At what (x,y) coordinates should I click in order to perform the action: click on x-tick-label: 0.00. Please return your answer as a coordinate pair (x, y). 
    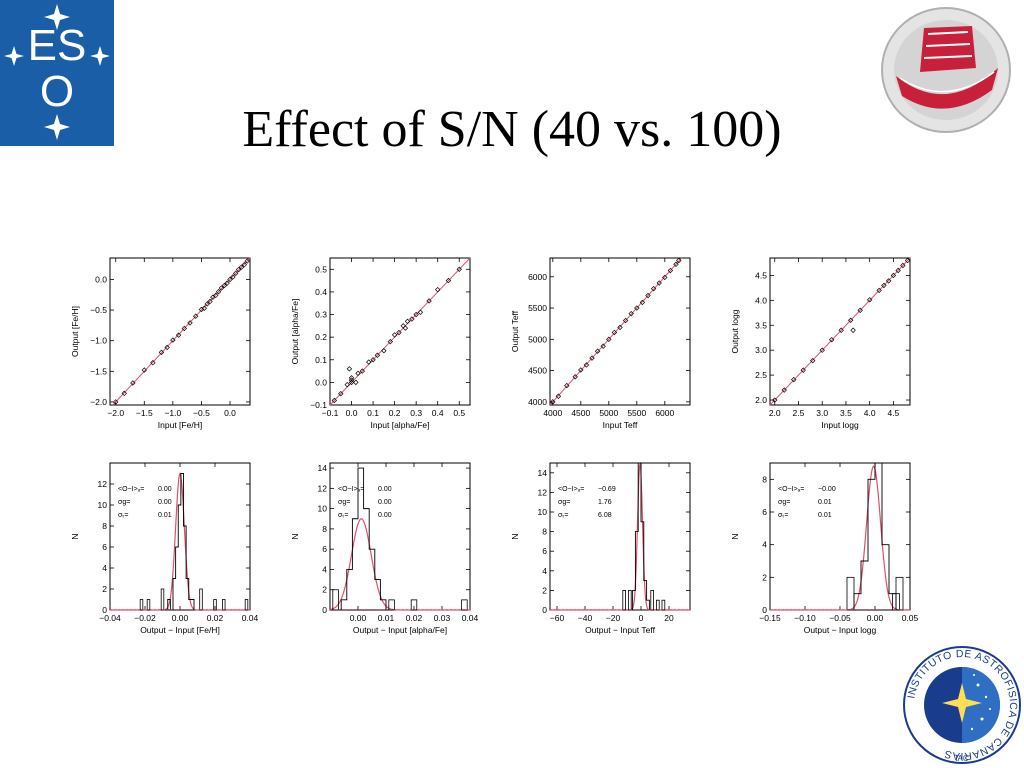
    Looking at the image, I should click on (875, 618).